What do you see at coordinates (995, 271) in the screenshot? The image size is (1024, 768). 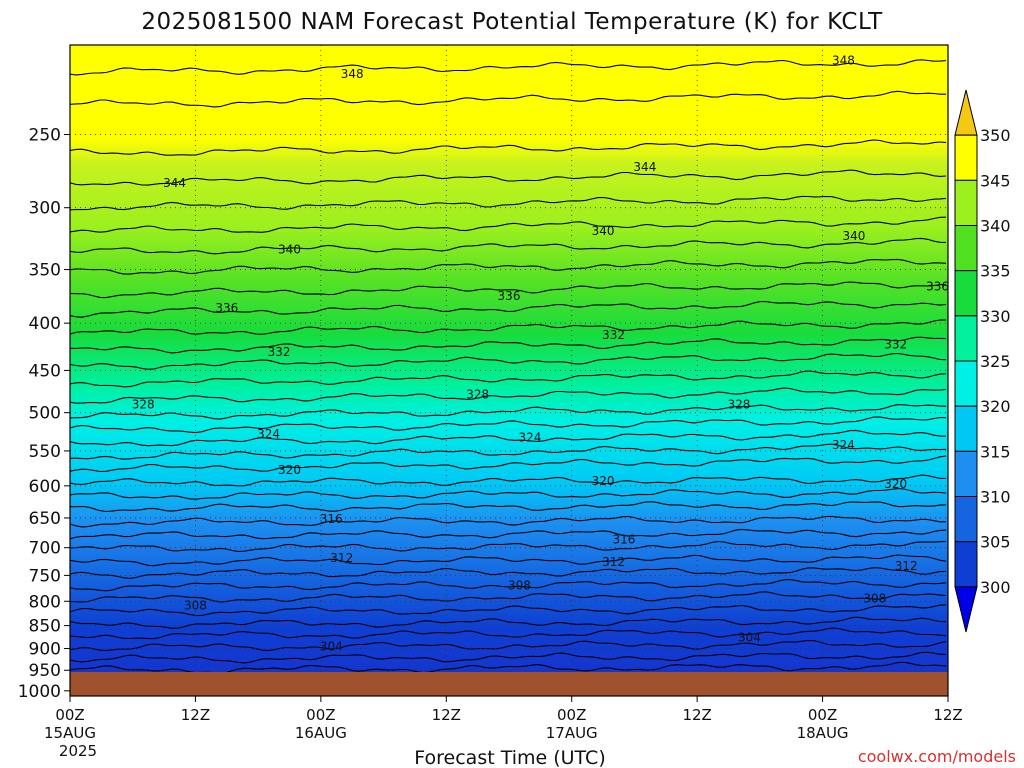 I see `colorbar-label: 335` at bounding box center [995, 271].